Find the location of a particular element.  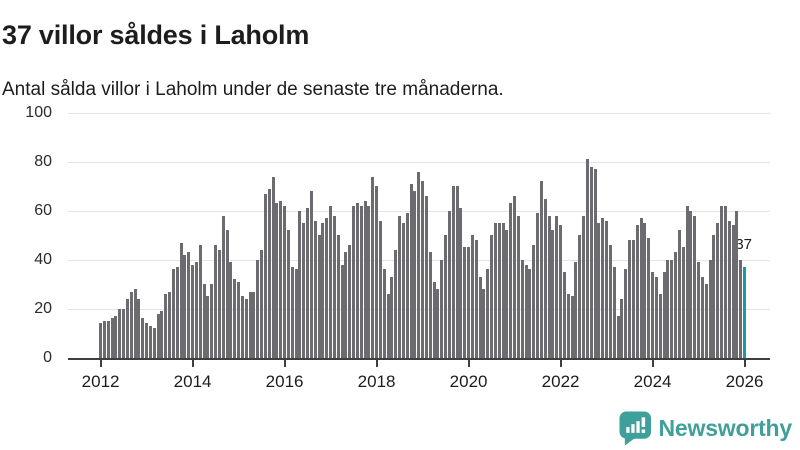

highlight-value-label: 37 is located at coordinates (743, 244).